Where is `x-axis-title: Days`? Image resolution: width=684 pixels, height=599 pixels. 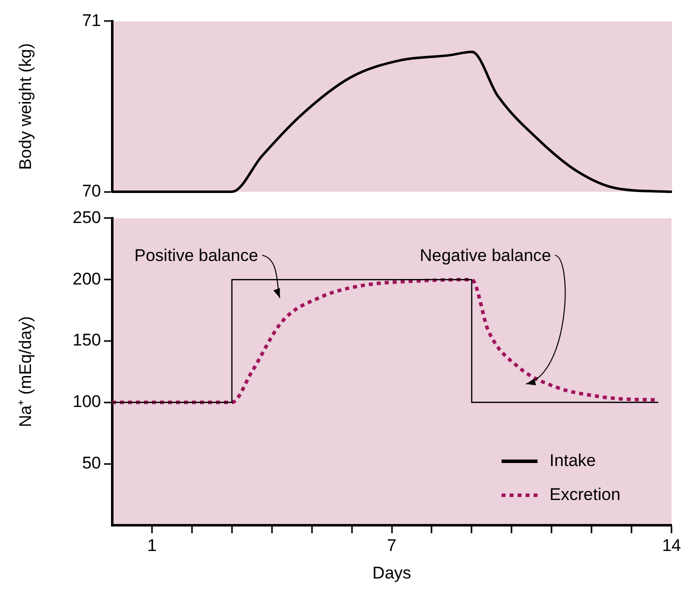 x-axis-title: Days is located at coordinates (392, 572).